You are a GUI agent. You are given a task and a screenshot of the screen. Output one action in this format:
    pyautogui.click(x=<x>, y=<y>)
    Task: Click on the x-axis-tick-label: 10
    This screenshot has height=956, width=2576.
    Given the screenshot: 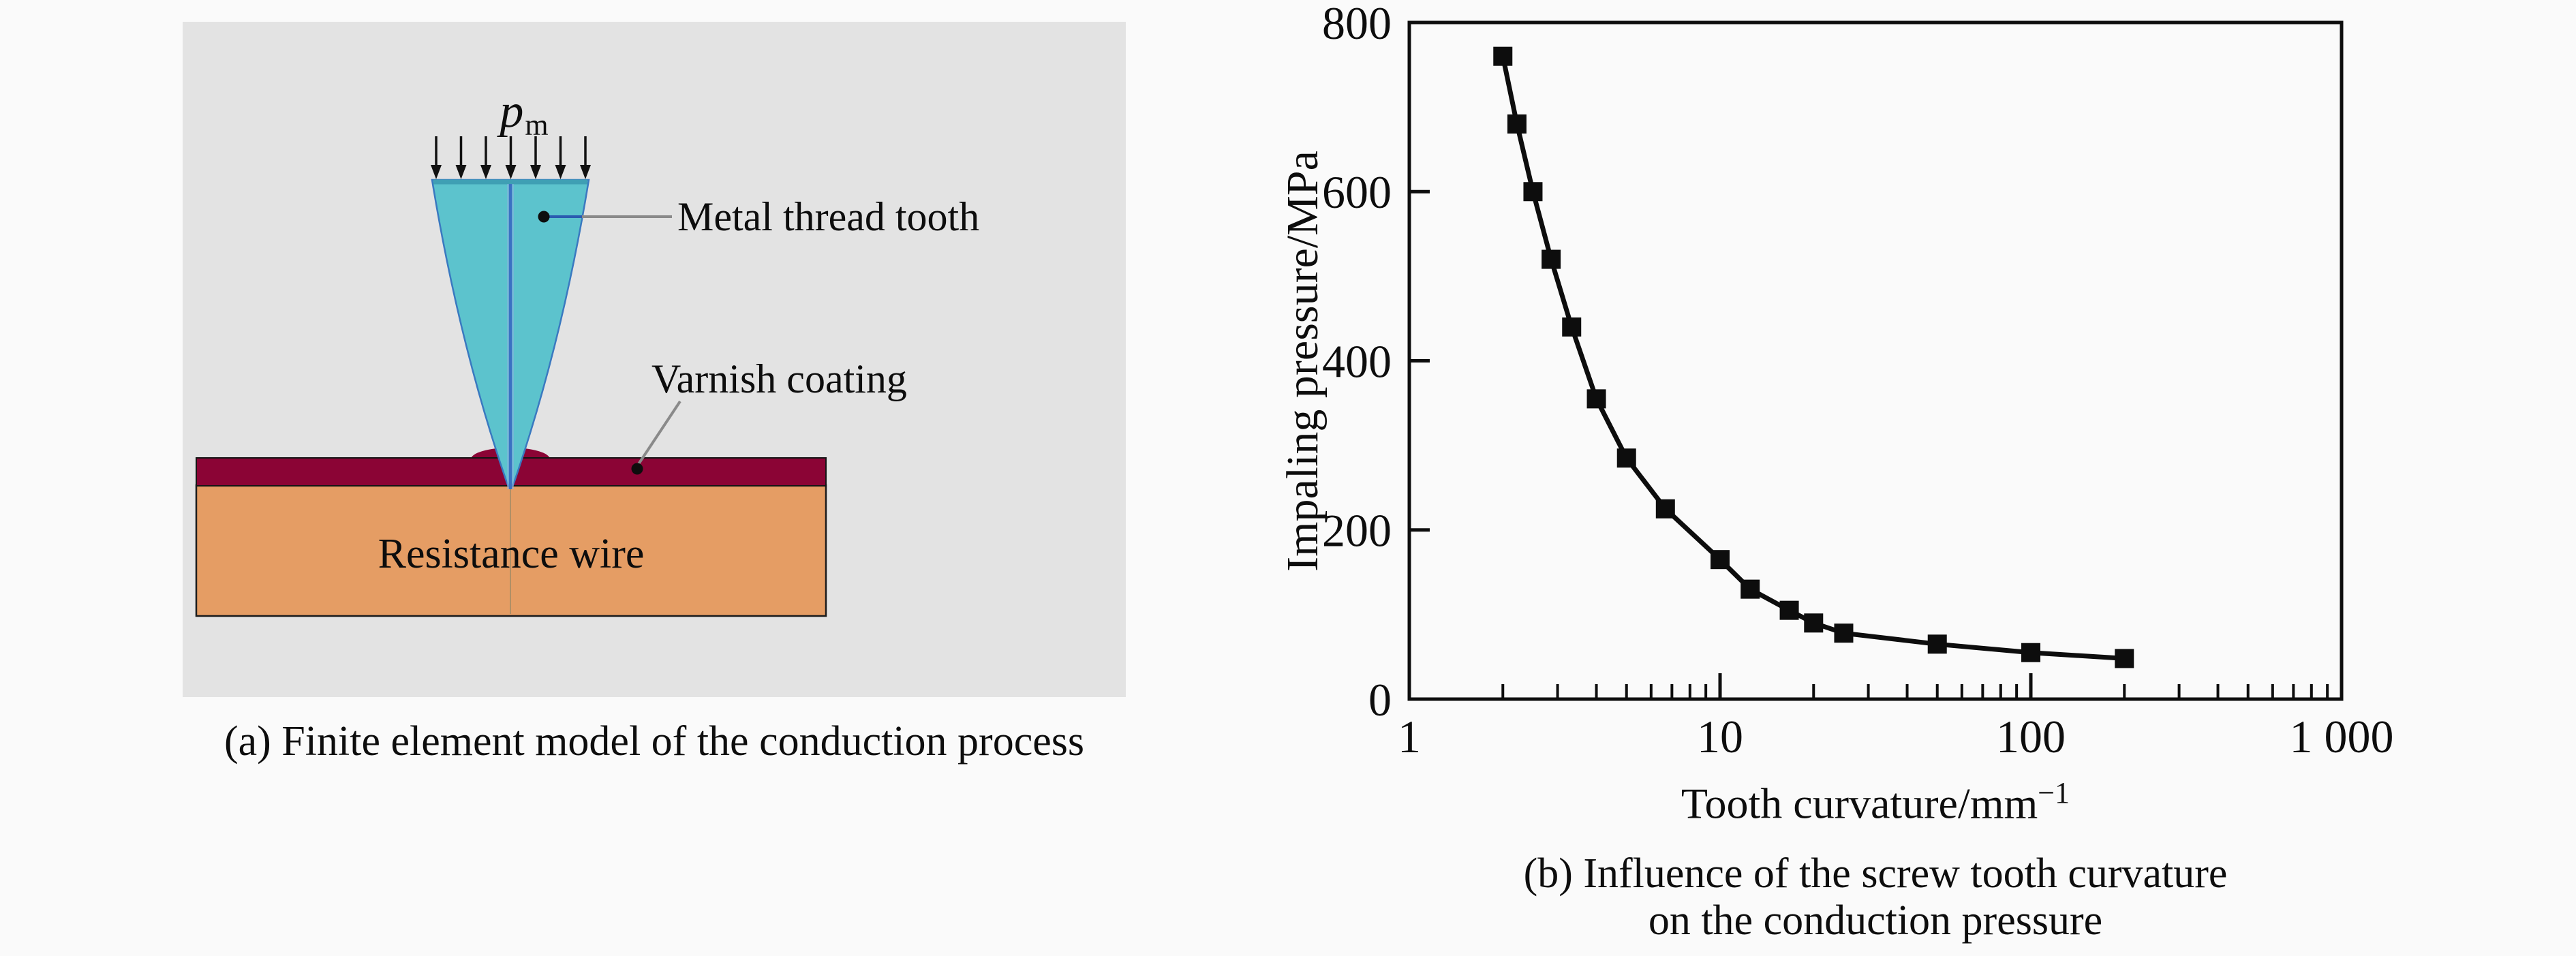 What is the action you would take?
    pyautogui.click(x=1720, y=736)
    